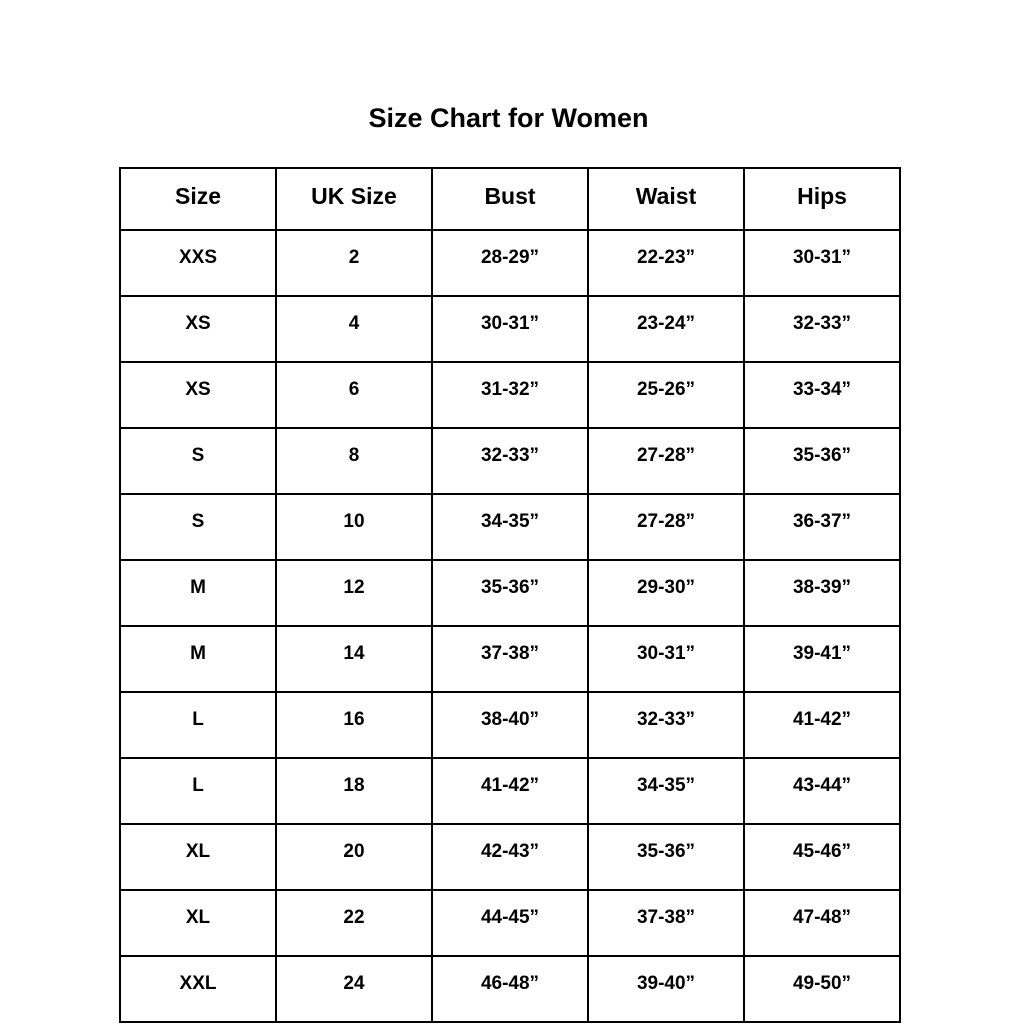 This screenshot has width=1024, height=1024. I want to click on table-row: XS 4 30-31” 23-24” 32-33”, so click(510, 329).